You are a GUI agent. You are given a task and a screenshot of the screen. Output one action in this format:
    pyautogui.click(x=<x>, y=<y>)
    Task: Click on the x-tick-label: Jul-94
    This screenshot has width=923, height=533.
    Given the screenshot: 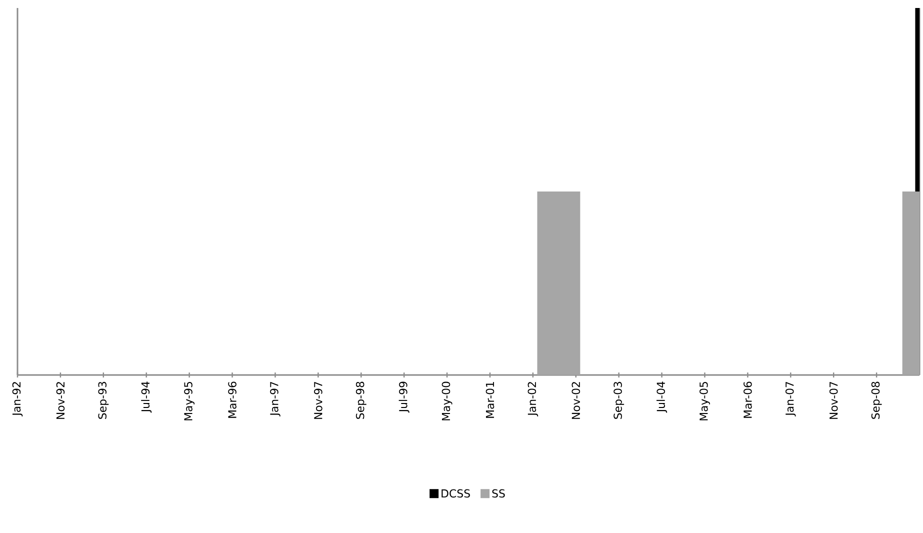 What is the action you would take?
    pyautogui.click(x=146, y=397)
    